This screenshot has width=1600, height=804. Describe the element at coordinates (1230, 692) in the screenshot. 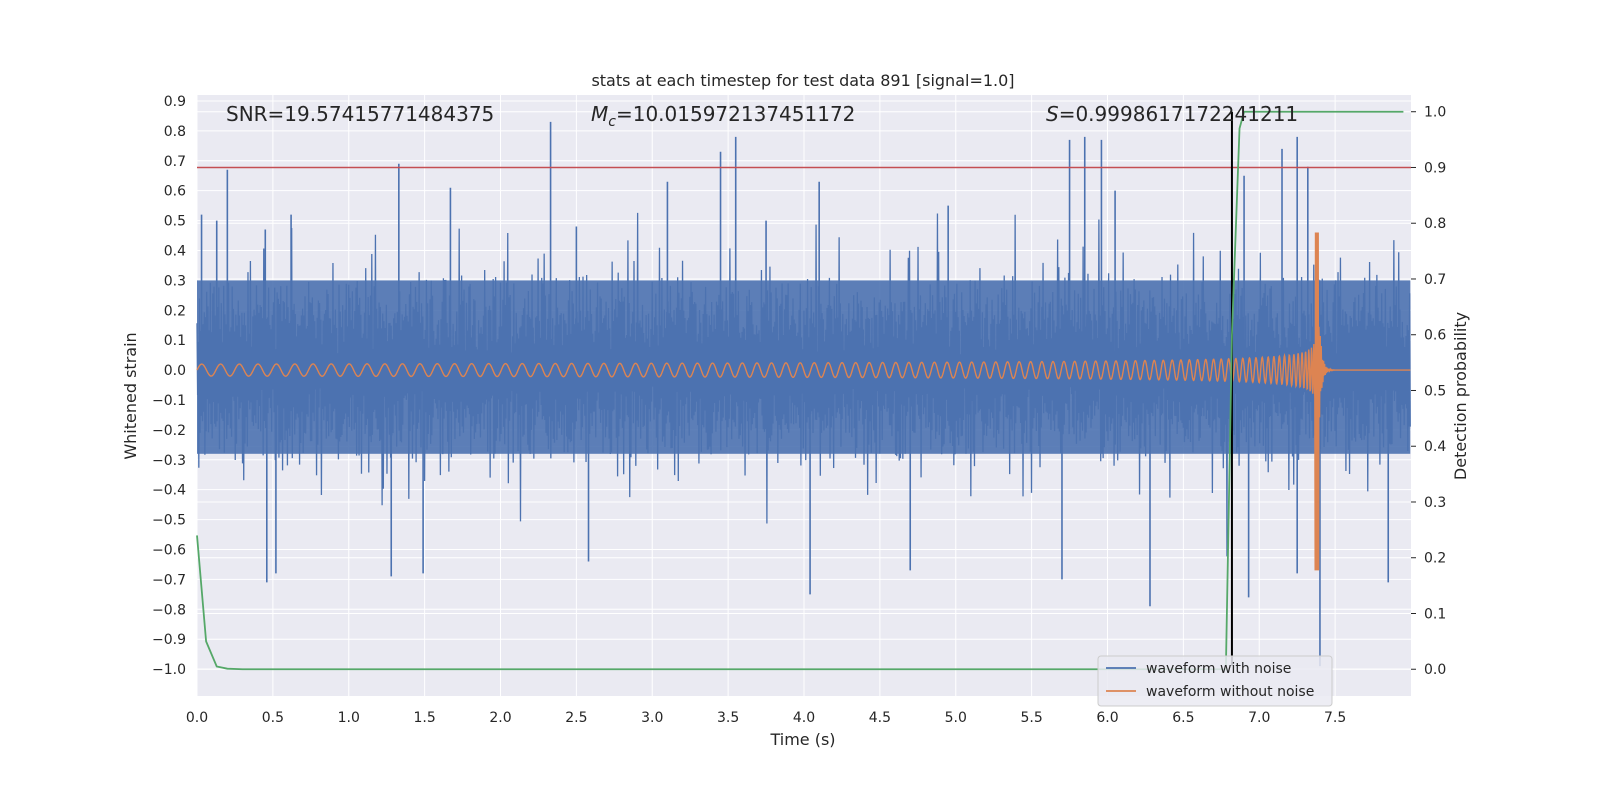

I see `legend-label-clean: waveform without noise` at that location.